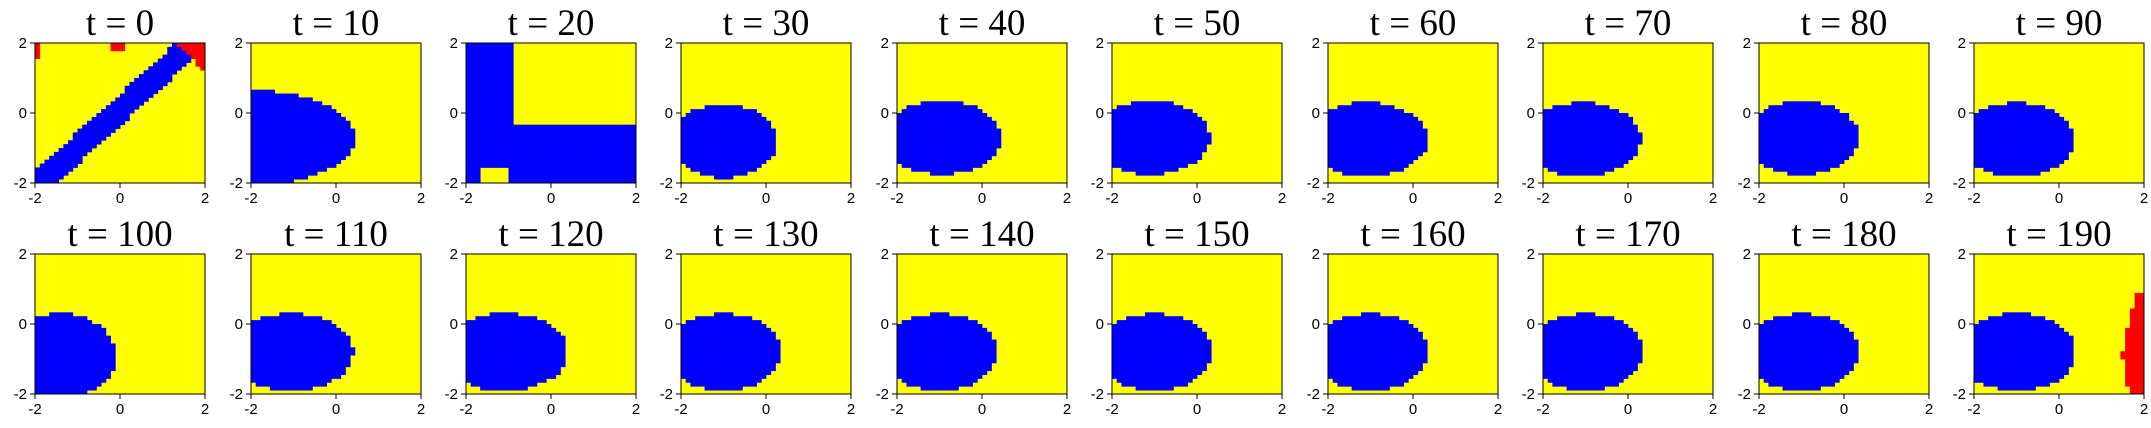 Image resolution: width=2151 pixels, height=428 pixels. What do you see at coordinates (1836, 105) in the screenshot?
I see `panel-t-80: t = 80-2 0 2-202` at bounding box center [1836, 105].